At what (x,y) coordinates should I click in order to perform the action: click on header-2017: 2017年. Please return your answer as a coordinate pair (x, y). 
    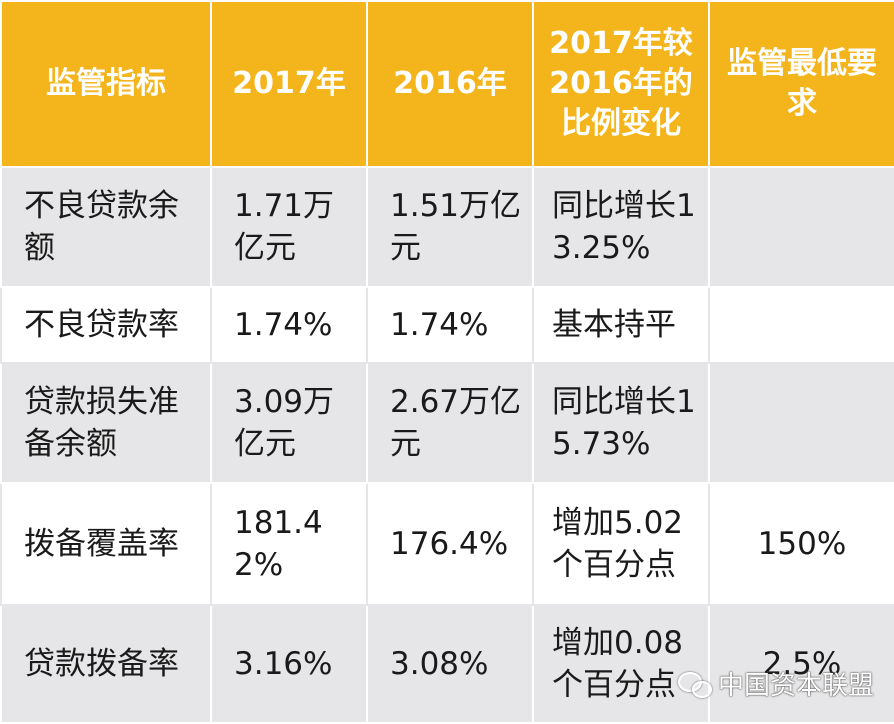
    Looking at the image, I should click on (289, 84).